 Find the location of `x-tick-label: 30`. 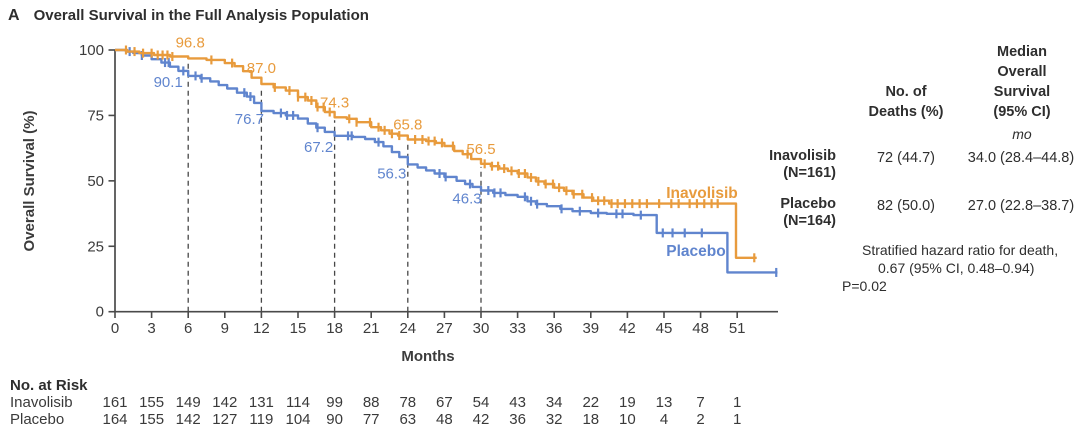

x-tick-label: 30 is located at coordinates (481, 328).